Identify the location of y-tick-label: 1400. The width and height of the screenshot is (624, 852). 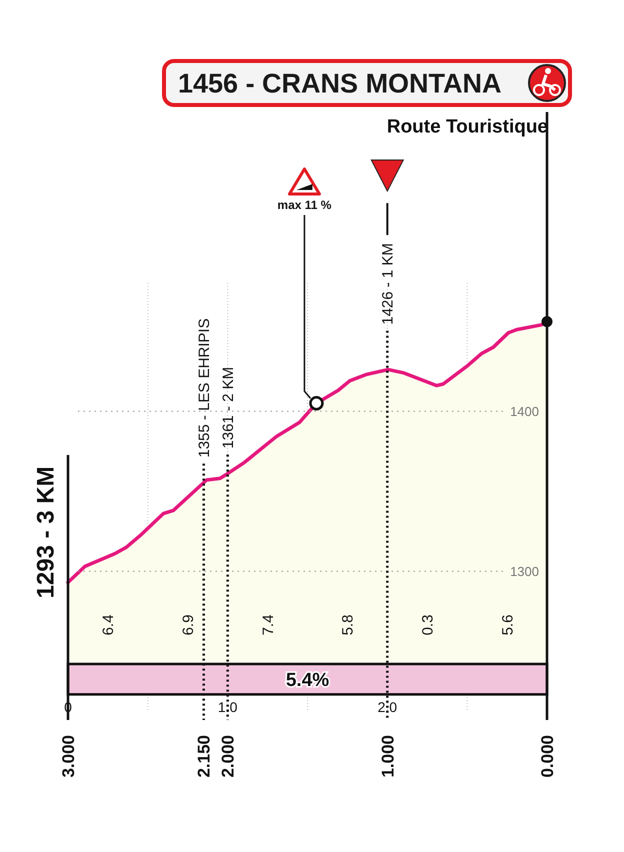
(524, 411).